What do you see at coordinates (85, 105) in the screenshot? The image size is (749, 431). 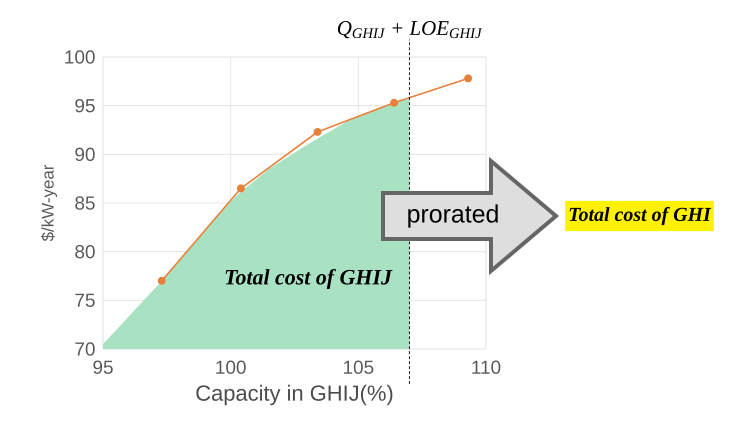 I see `y-tick-label: 95` at bounding box center [85, 105].